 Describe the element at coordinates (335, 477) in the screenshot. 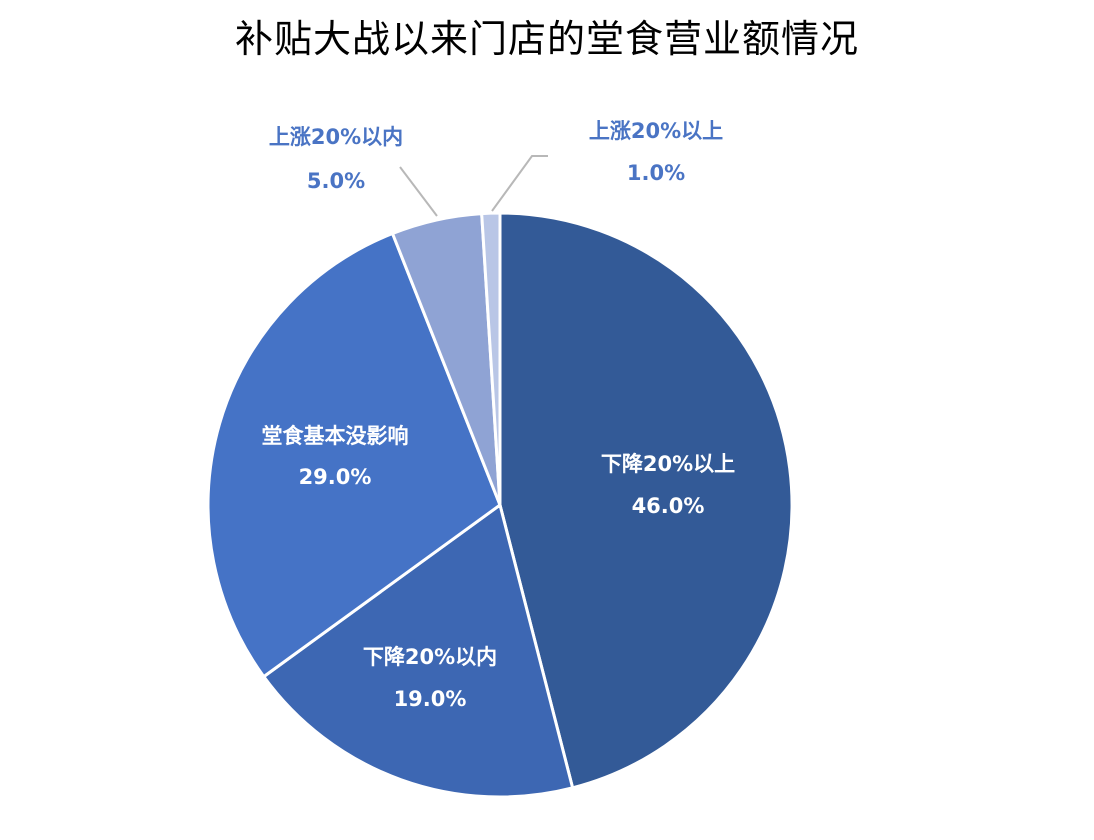

I see `slice-value-label-3: 29.0%` at that location.